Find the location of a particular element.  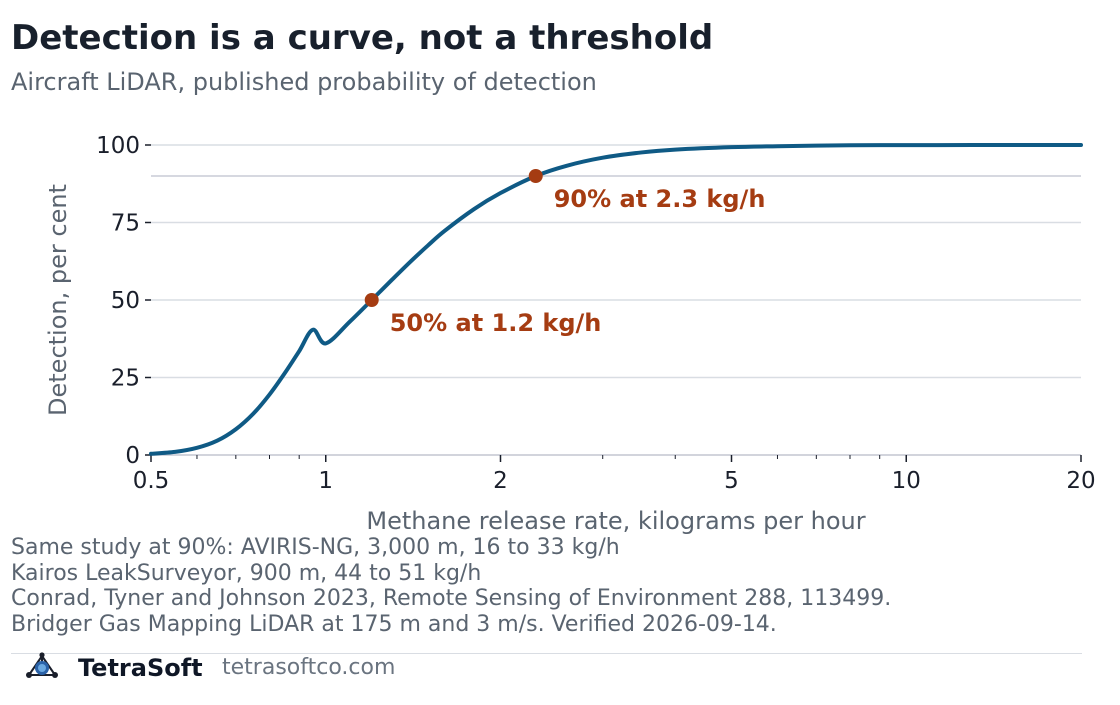

x-tick-label: 0.5 is located at coordinates (151, 481).